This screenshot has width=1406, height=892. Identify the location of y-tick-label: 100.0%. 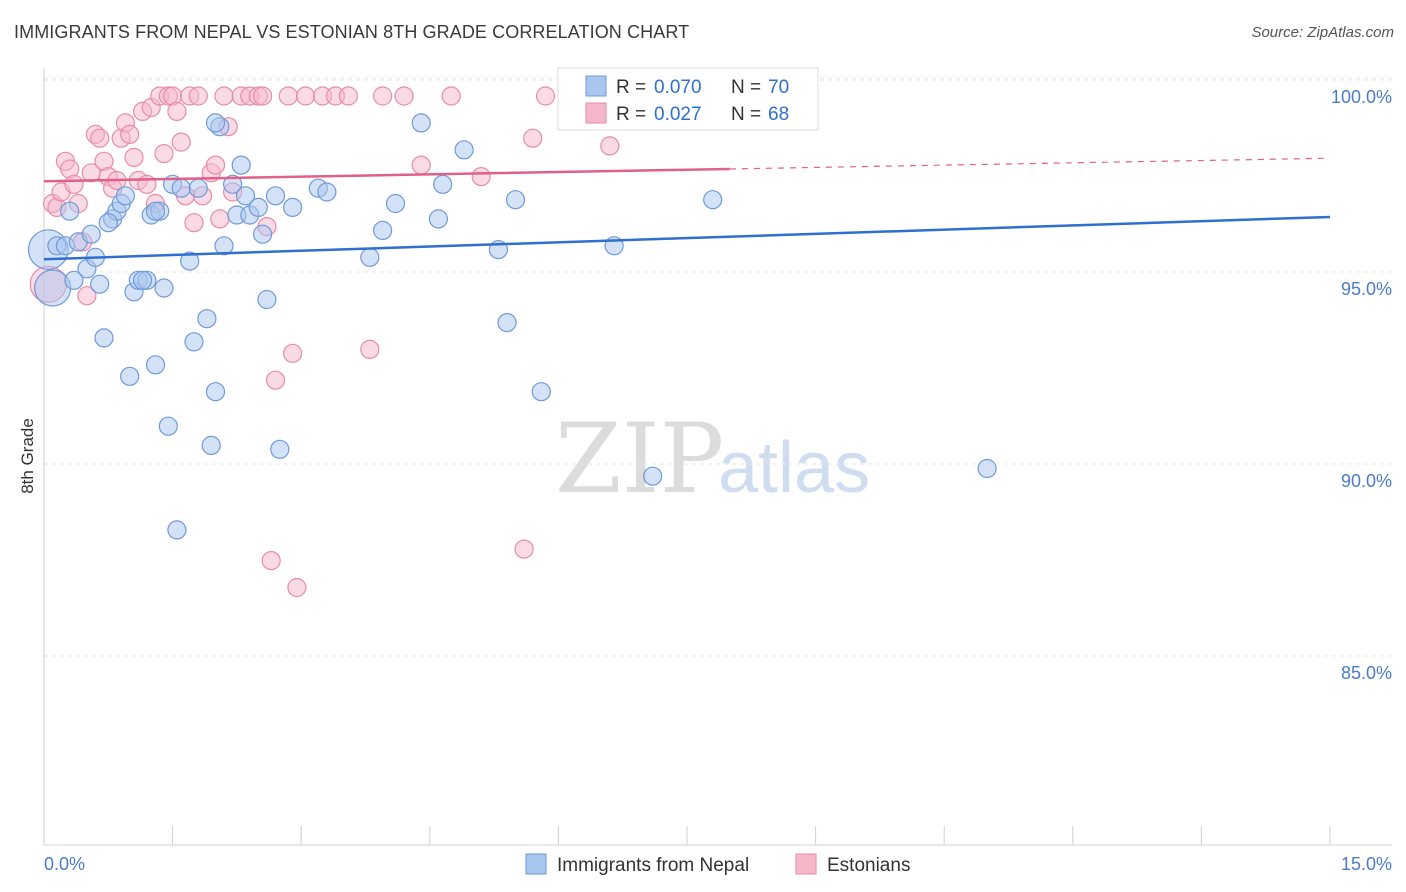
(1361, 97).